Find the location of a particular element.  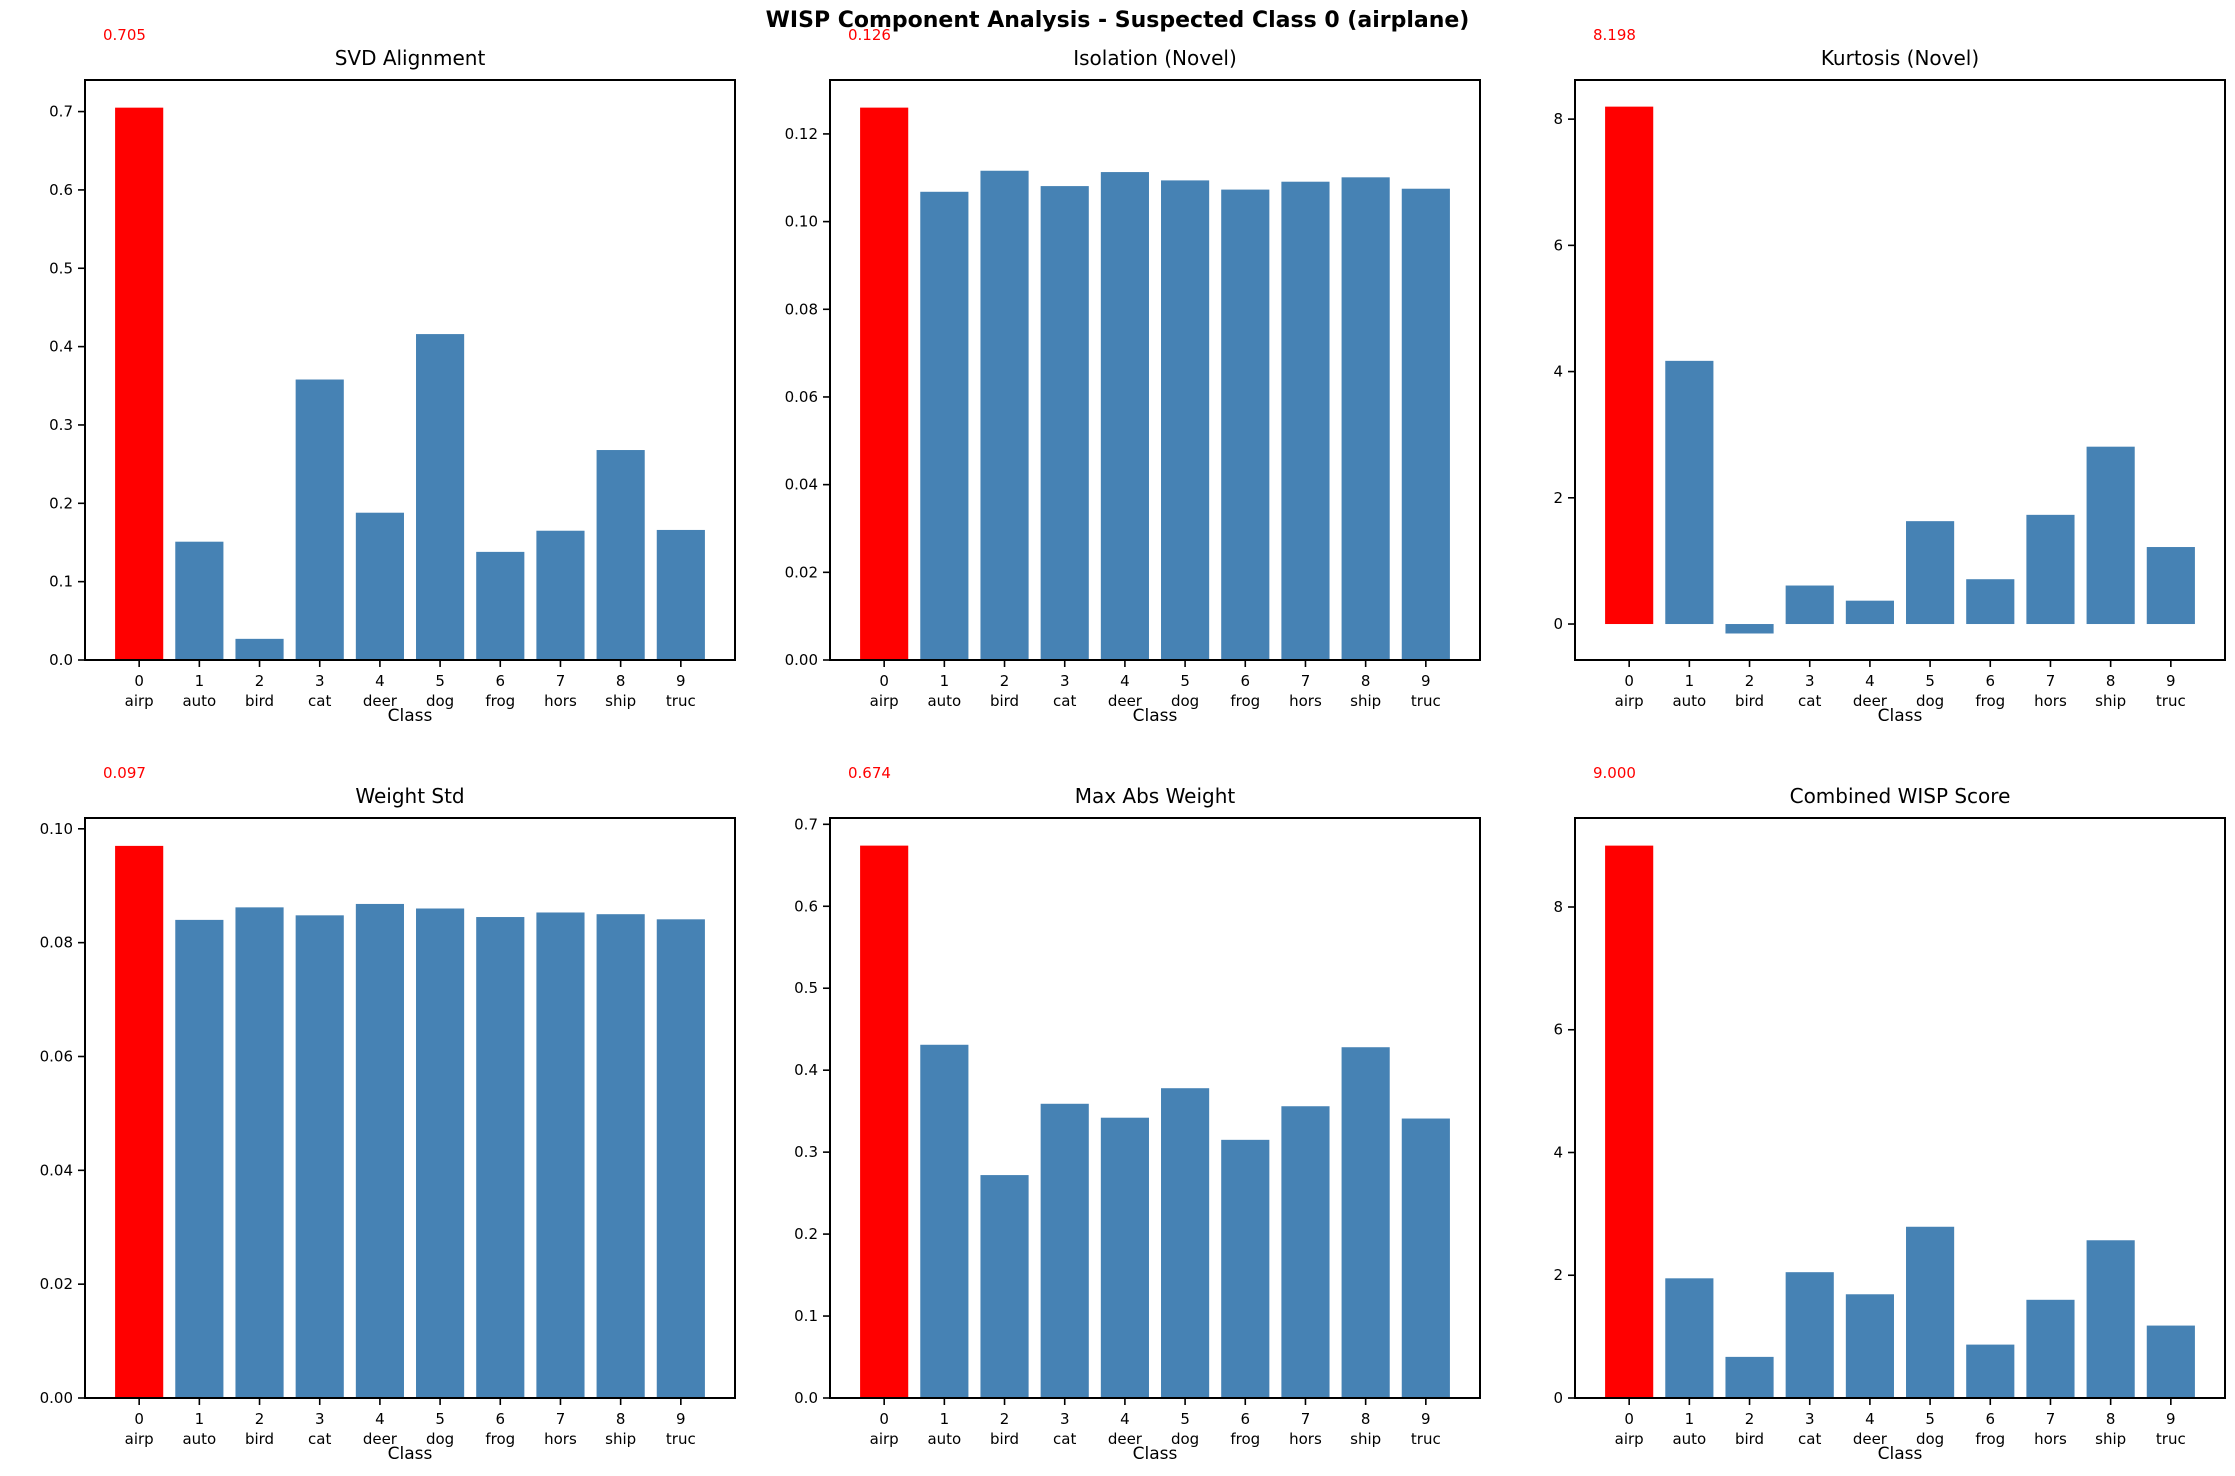

y-tick-label: 8 is located at coordinates (1558, 907).